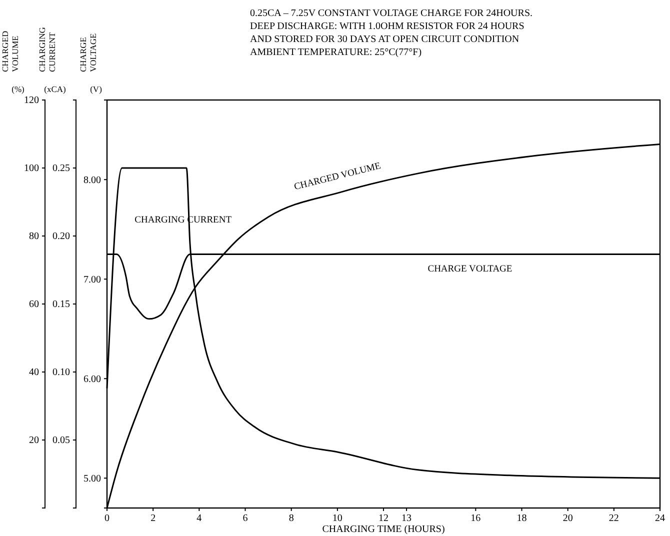 This screenshot has width=670, height=536. Describe the element at coordinates (107, 518) in the screenshot. I see `x-tick-label: 0` at that location.